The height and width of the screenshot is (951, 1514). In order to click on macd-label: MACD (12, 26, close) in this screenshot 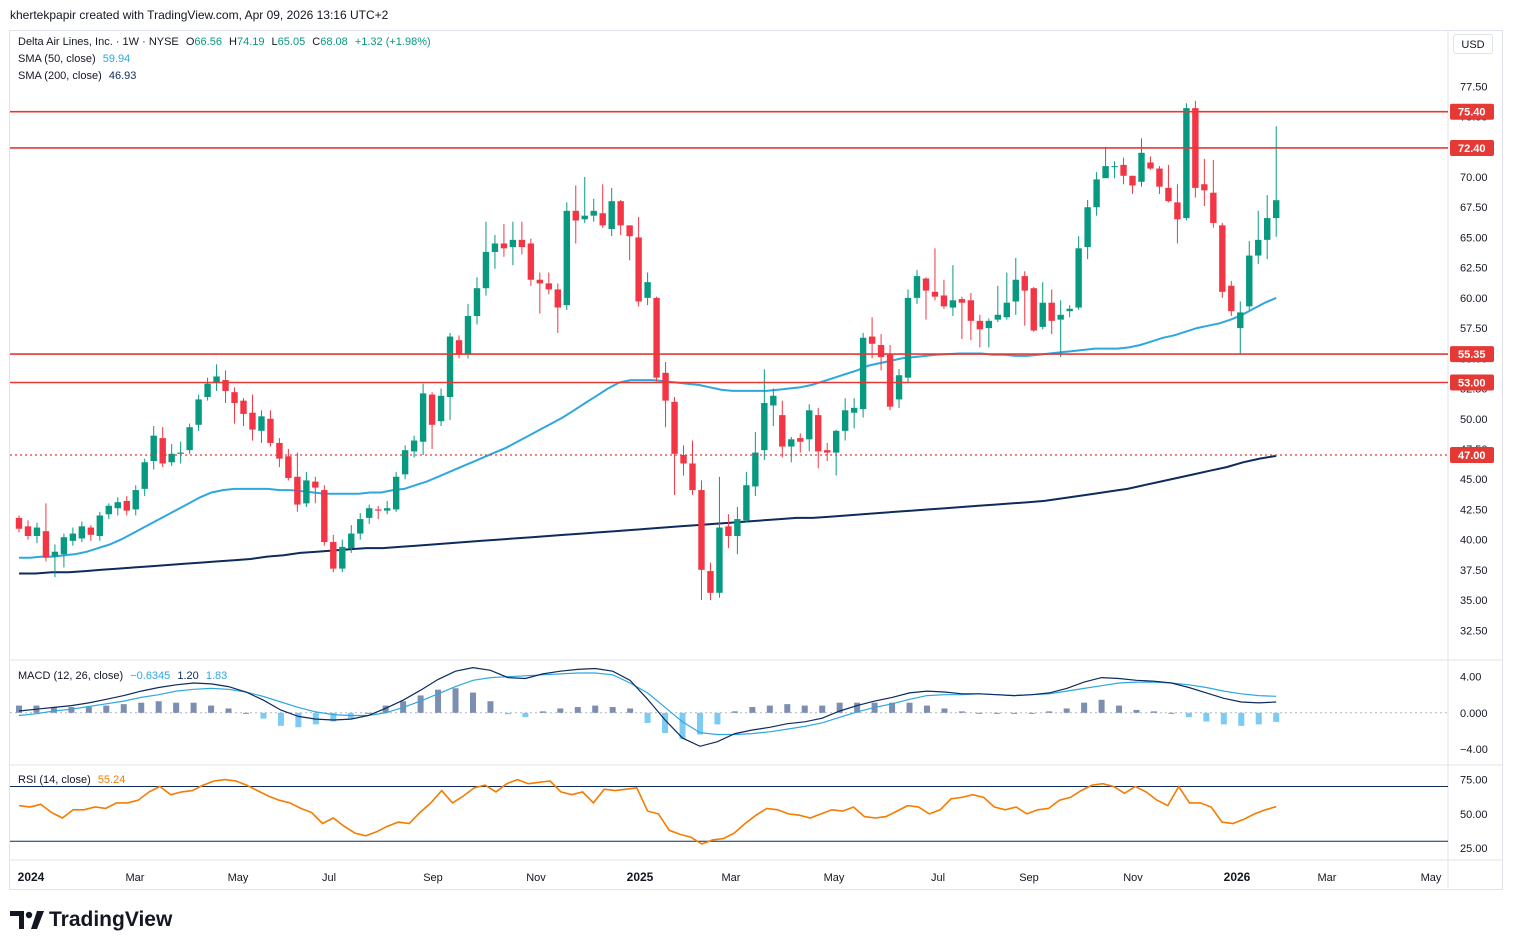, I will do `click(71, 676)`.